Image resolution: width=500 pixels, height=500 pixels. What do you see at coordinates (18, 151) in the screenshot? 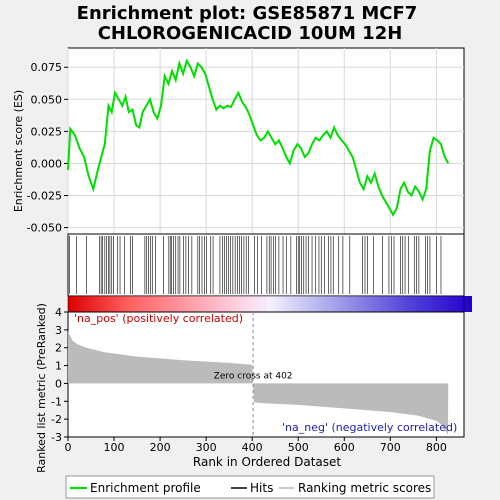
I see `es-ylabel: Enrichment score (ES)` at bounding box center [18, 151].